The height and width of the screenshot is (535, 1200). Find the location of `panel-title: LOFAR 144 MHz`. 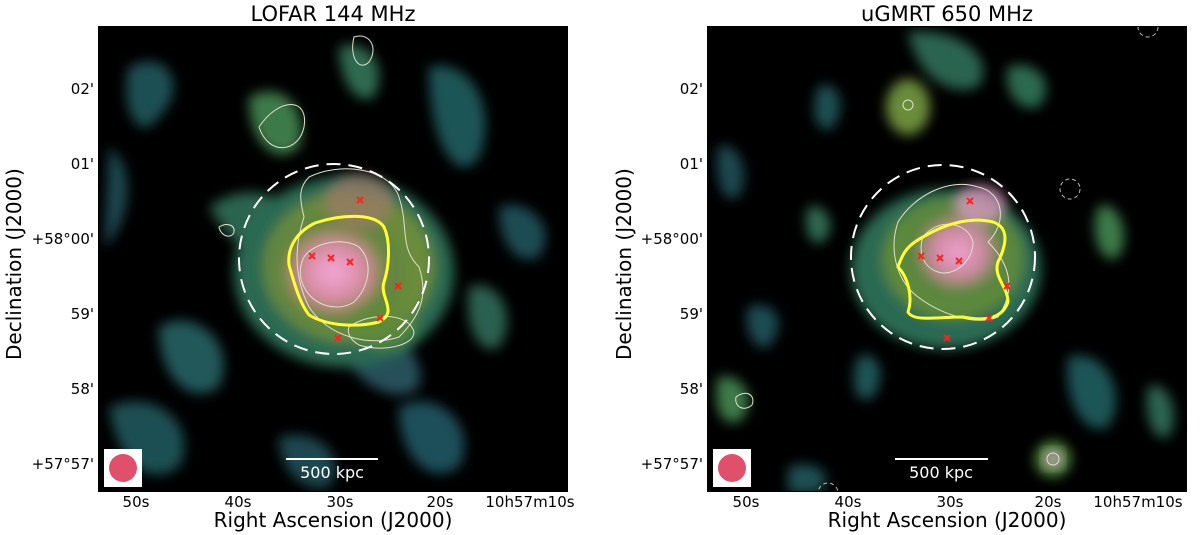

panel-title: LOFAR 144 MHz is located at coordinates (333, 14).